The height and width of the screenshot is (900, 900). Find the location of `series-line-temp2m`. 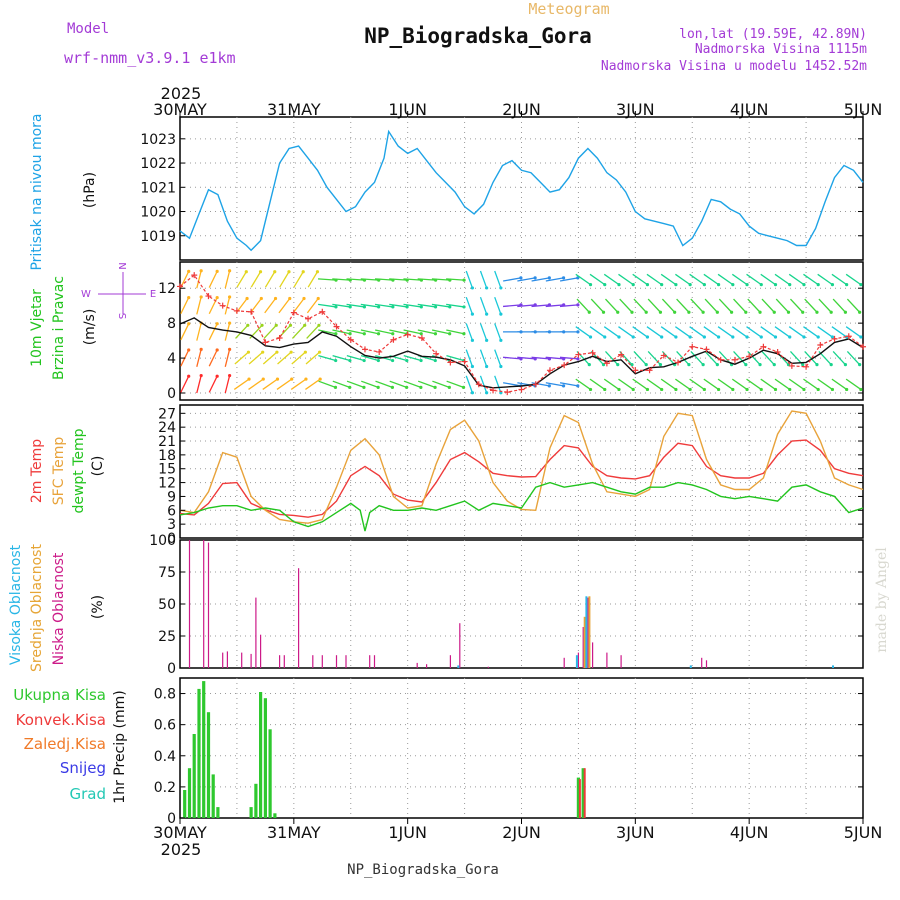

series-line-temp2m is located at coordinates (521, 478).